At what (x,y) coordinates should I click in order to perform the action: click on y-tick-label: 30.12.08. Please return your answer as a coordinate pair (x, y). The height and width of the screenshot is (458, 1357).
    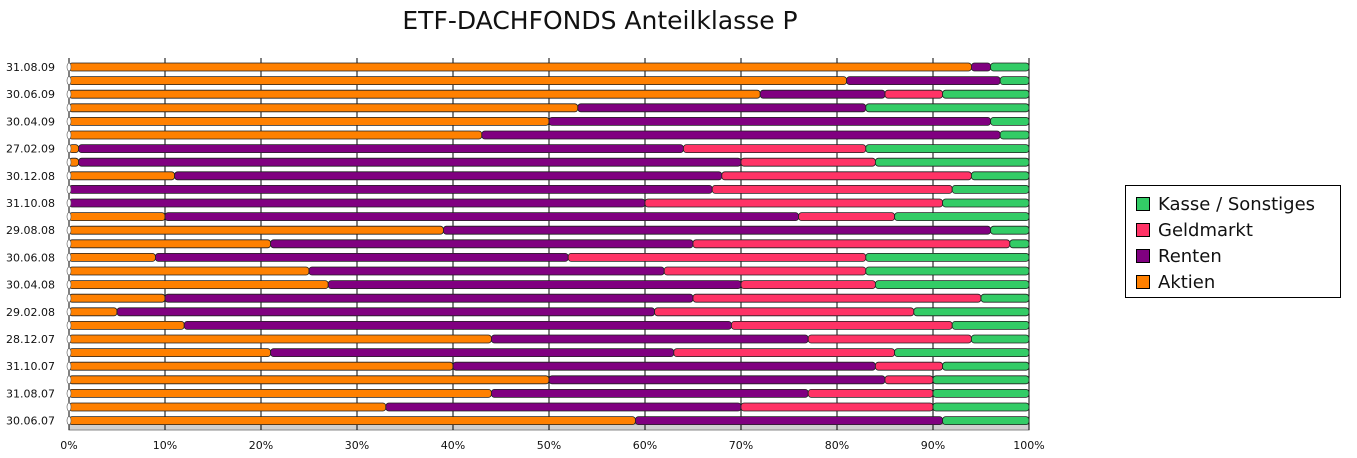
    Looking at the image, I should click on (30, 176).